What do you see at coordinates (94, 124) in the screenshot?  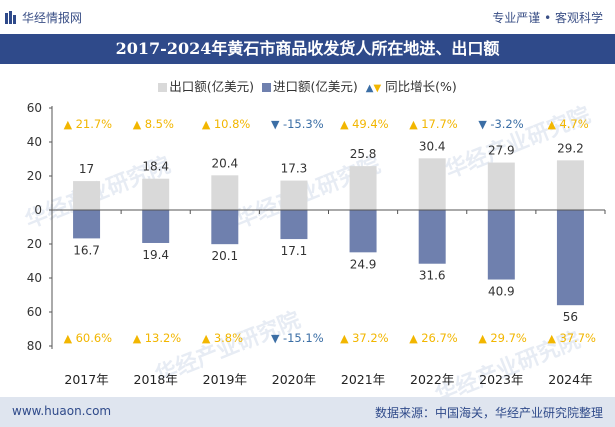 I see `export-growth-label: 21.7%` at bounding box center [94, 124].